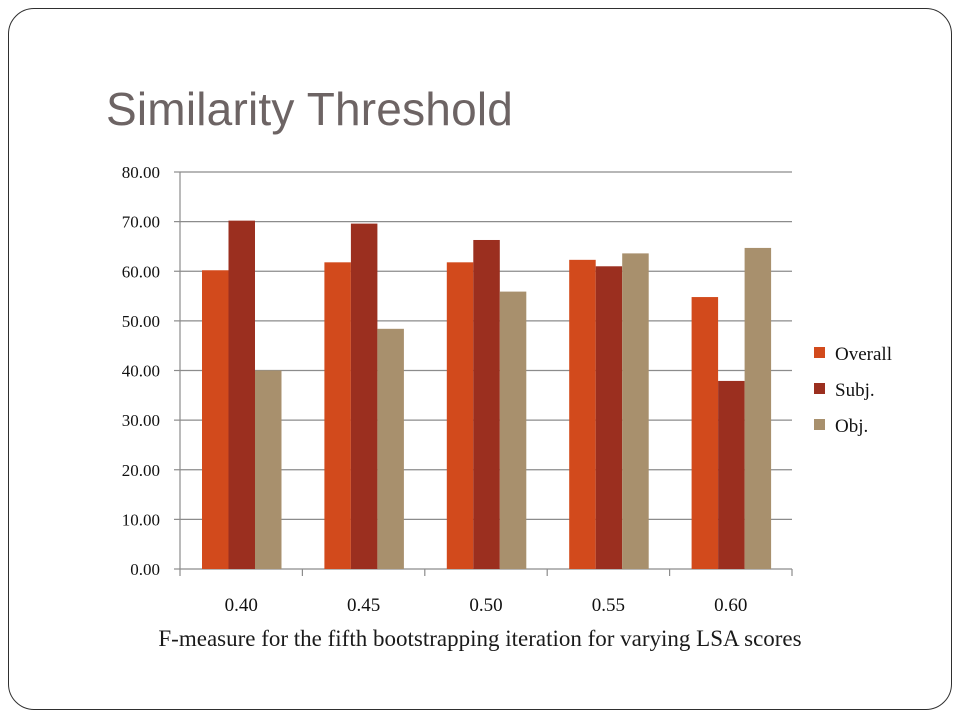  Describe the element at coordinates (268, 469) in the screenshot. I see `bar-obj-0.40` at that location.